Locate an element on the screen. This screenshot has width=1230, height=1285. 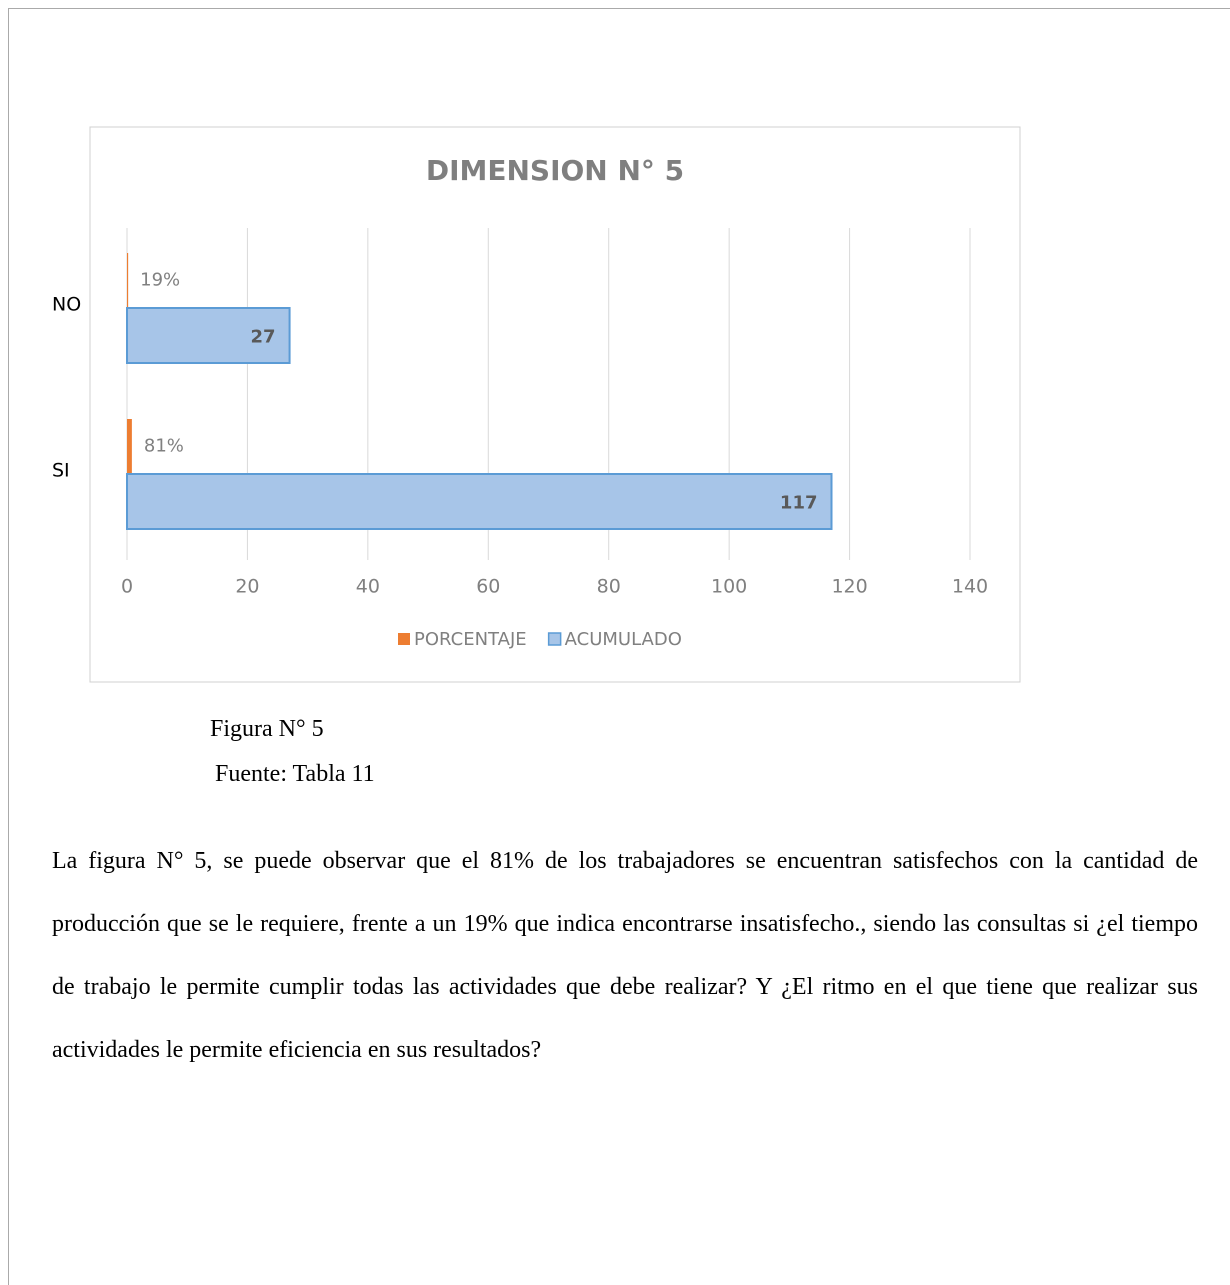
x-tick-label: 40 is located at coordinates (368, 587).